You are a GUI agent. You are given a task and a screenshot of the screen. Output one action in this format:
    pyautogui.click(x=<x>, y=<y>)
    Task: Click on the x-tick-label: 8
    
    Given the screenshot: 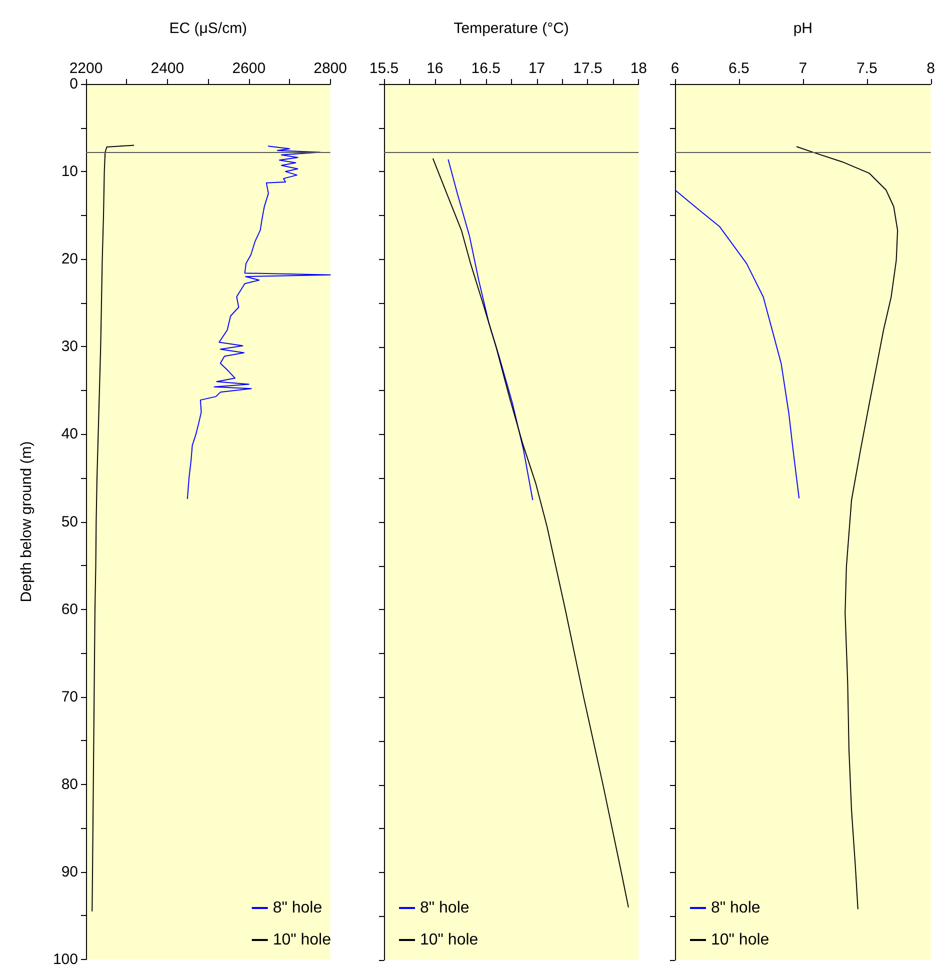 What is the action you would take?
    pyautogui.click(x=930, y=68)
    